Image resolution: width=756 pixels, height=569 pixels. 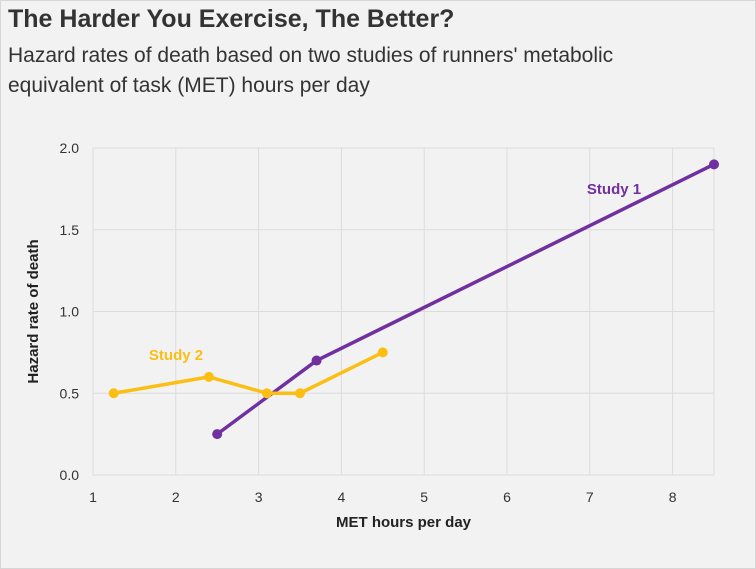 What do you see at coordinates (33, 311) in the screenshot?
I see `y-axis-title: Hazard rate of death` at bounding box center [33, 311].